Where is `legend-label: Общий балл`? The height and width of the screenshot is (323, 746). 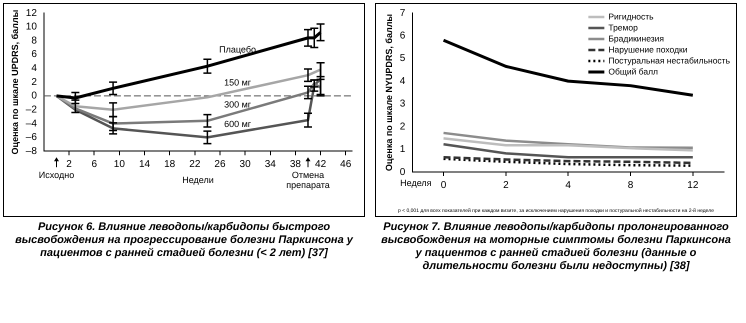 legend-label: Общий балл is located at coordinates (633, 71).